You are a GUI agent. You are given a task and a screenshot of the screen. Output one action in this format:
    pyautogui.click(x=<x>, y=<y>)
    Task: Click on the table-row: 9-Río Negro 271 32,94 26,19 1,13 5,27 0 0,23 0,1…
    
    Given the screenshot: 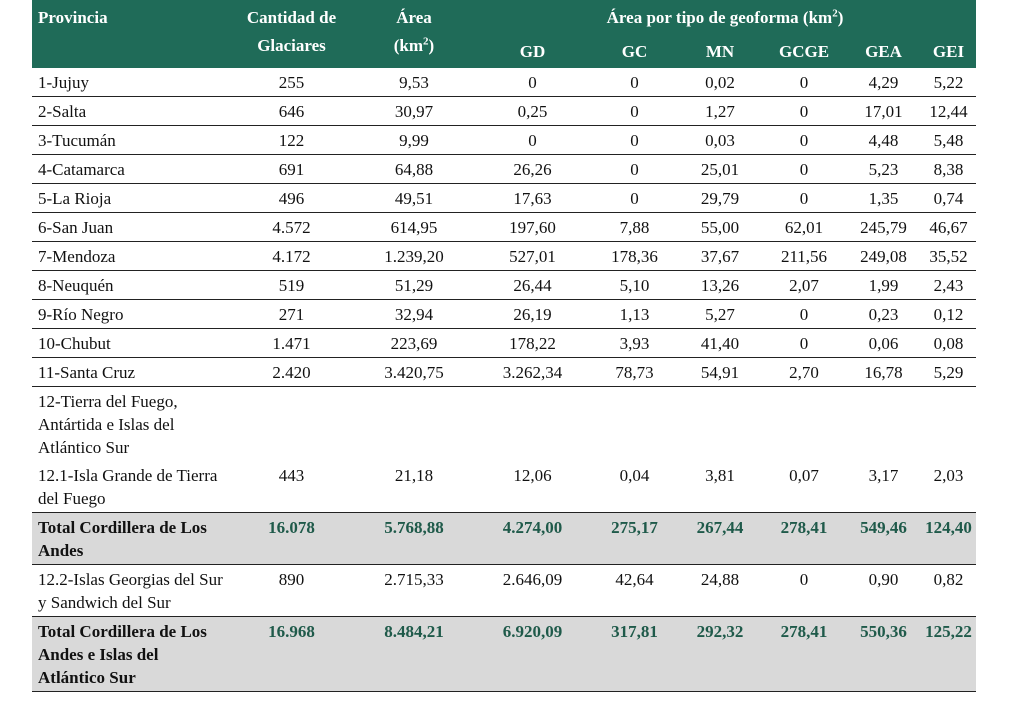 What is the action you would take?
    pyautogui.click(x=504, y=314)
    